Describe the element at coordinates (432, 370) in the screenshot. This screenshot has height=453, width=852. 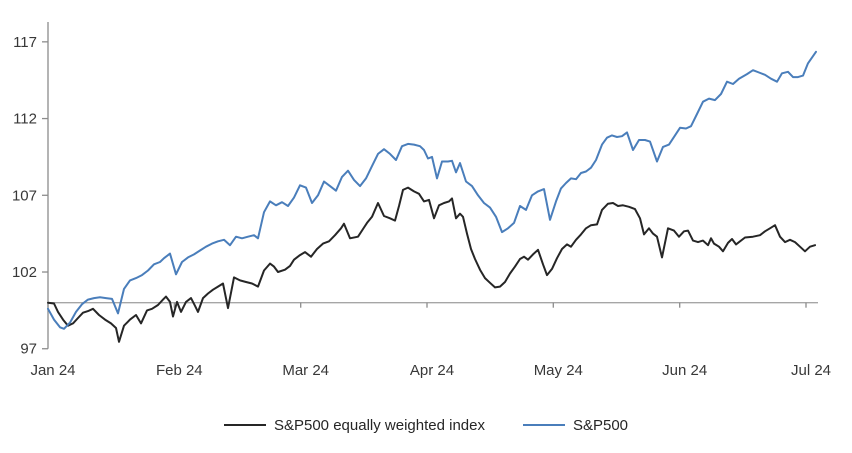
I see `x-axis-label: Apr 24` at that location.